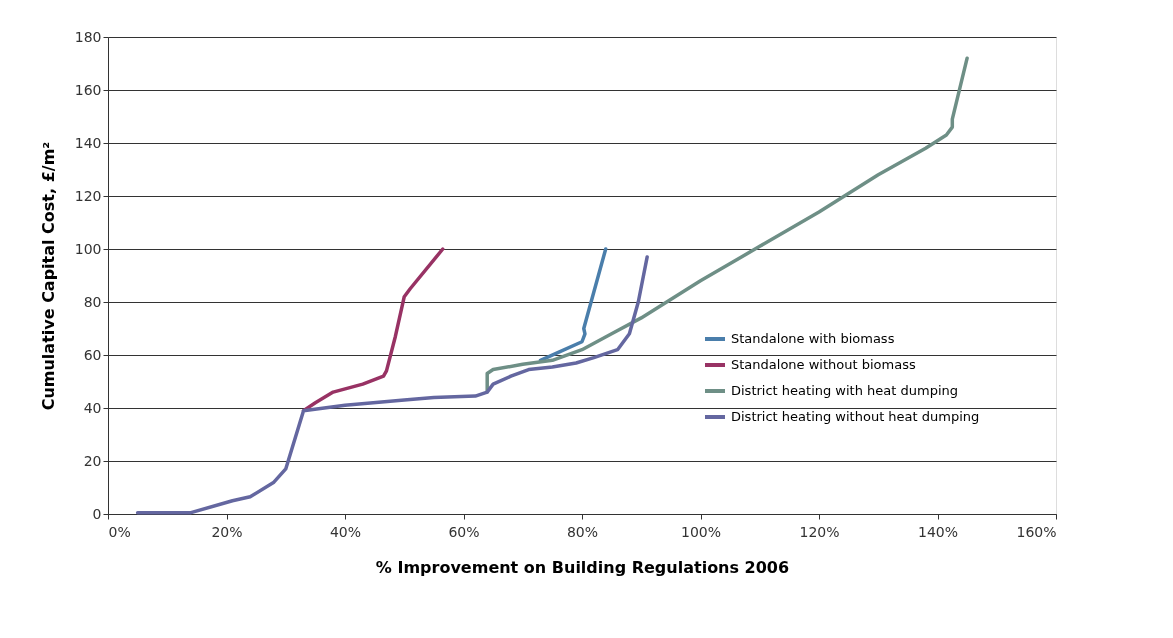 The width and height of the screenshot is (1173, 638). I want to click on y-tick-label: 60, so click(92, 354).